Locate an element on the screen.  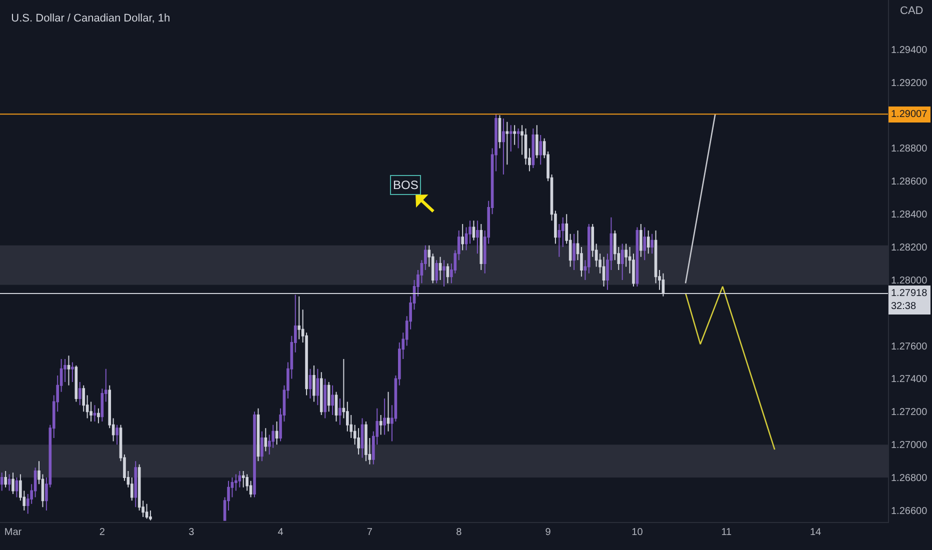
y-tick-label: 1.27400 is located at coordinates (909, 380).